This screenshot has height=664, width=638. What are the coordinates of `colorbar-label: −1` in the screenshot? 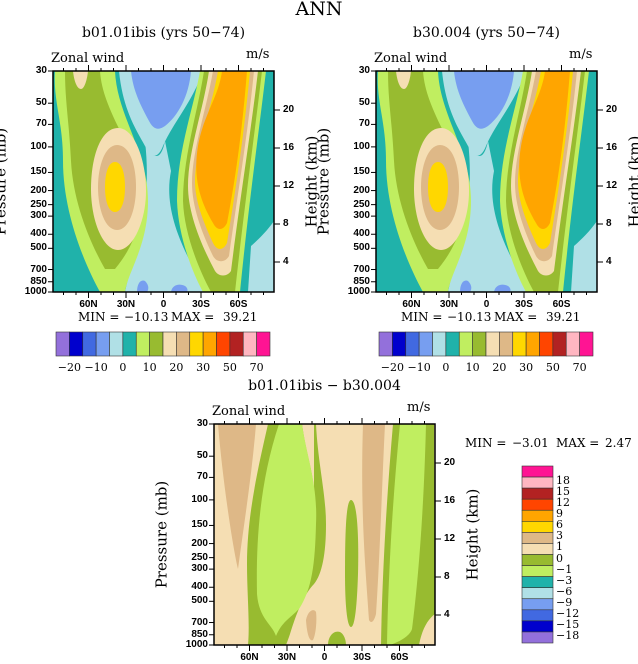 It's located at (564, 569).